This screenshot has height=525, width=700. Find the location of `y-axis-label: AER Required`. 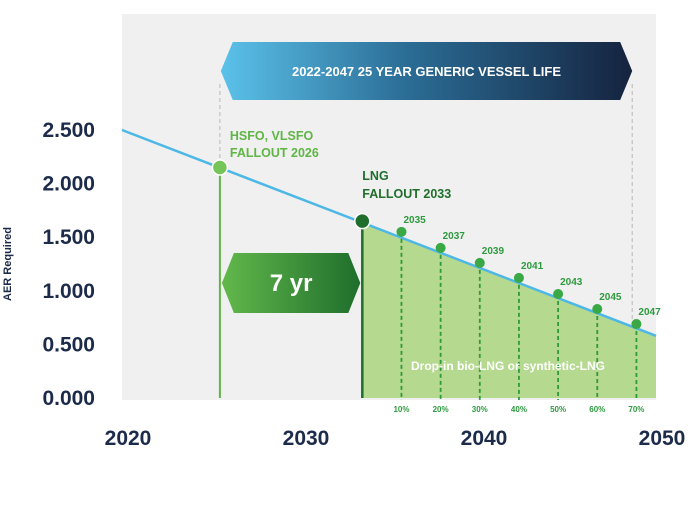

y-axis-label: AER Required is located at coordinates (8, 264).